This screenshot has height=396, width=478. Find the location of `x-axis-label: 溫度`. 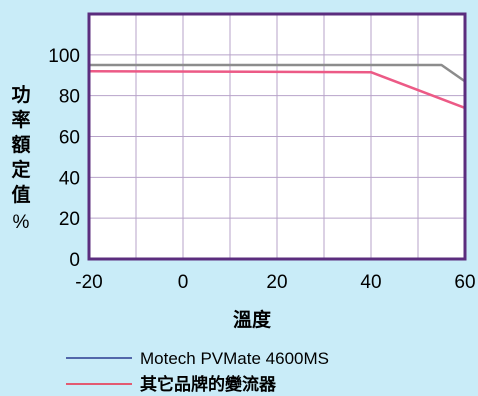

x-axis-label: 溫度 is located at coordinates (252, 319).